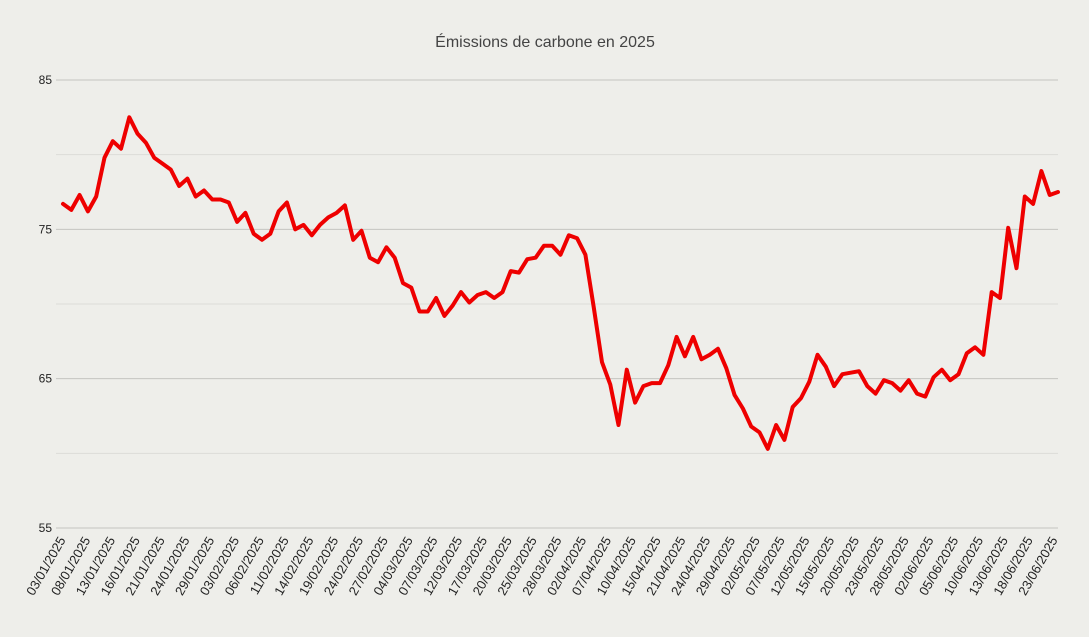  I want to click on y-tick-label: 85, so click(46, 80).